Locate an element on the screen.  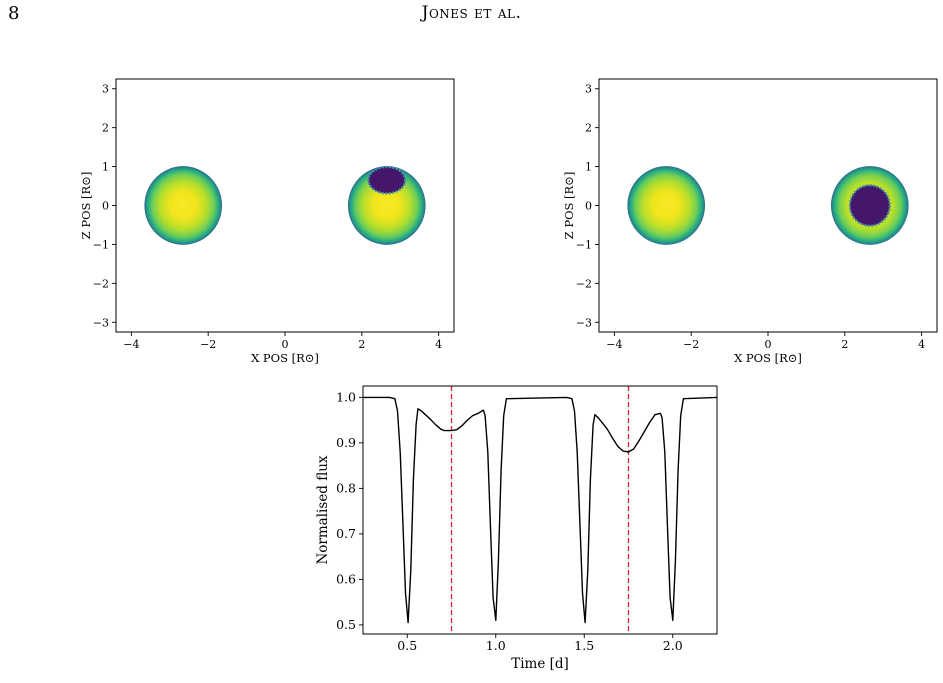
y-tick-label: 1.0 is located at coordinates (346, 396).